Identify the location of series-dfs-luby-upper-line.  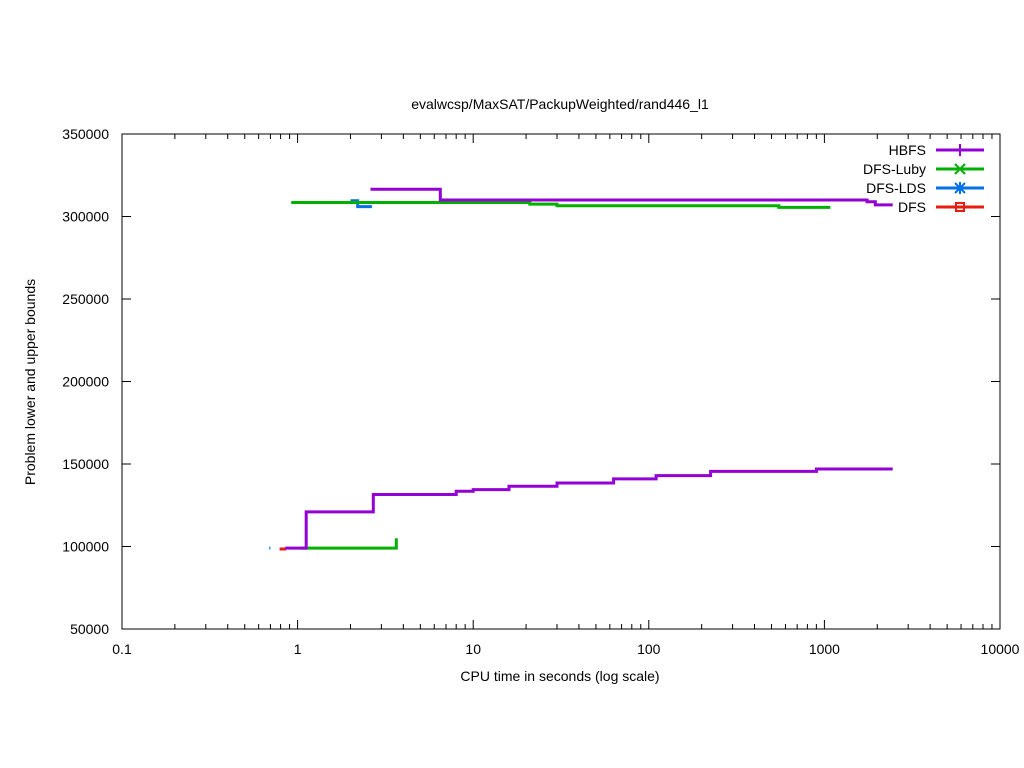
(561, 205).